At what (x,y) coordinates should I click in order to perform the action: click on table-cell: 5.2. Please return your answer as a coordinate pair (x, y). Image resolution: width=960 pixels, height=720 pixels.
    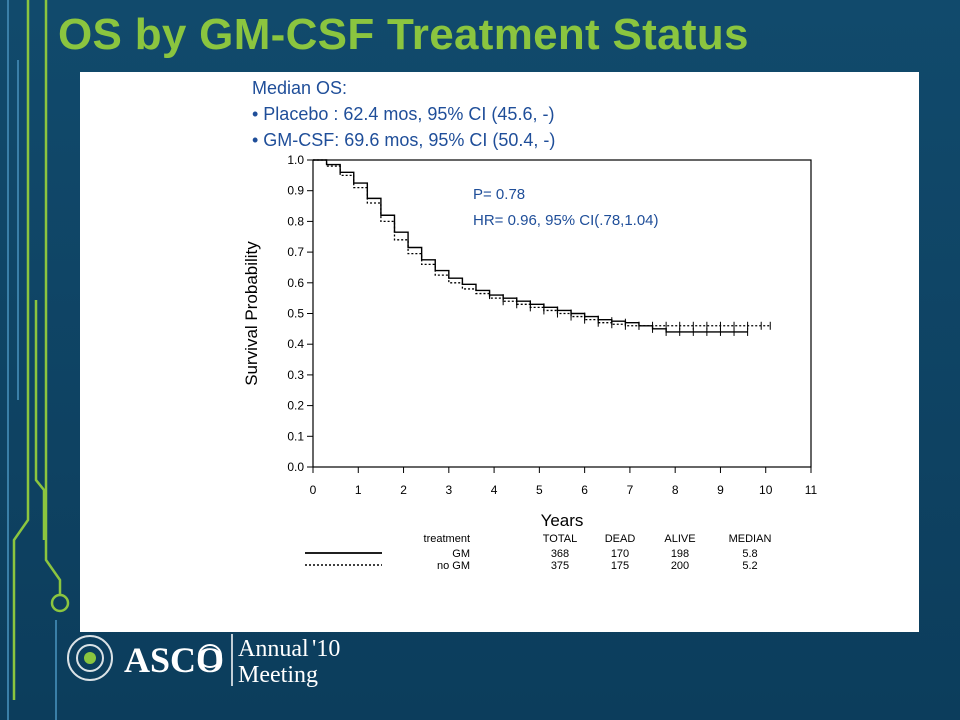
    Looking at the image, I should click on (749, 566).